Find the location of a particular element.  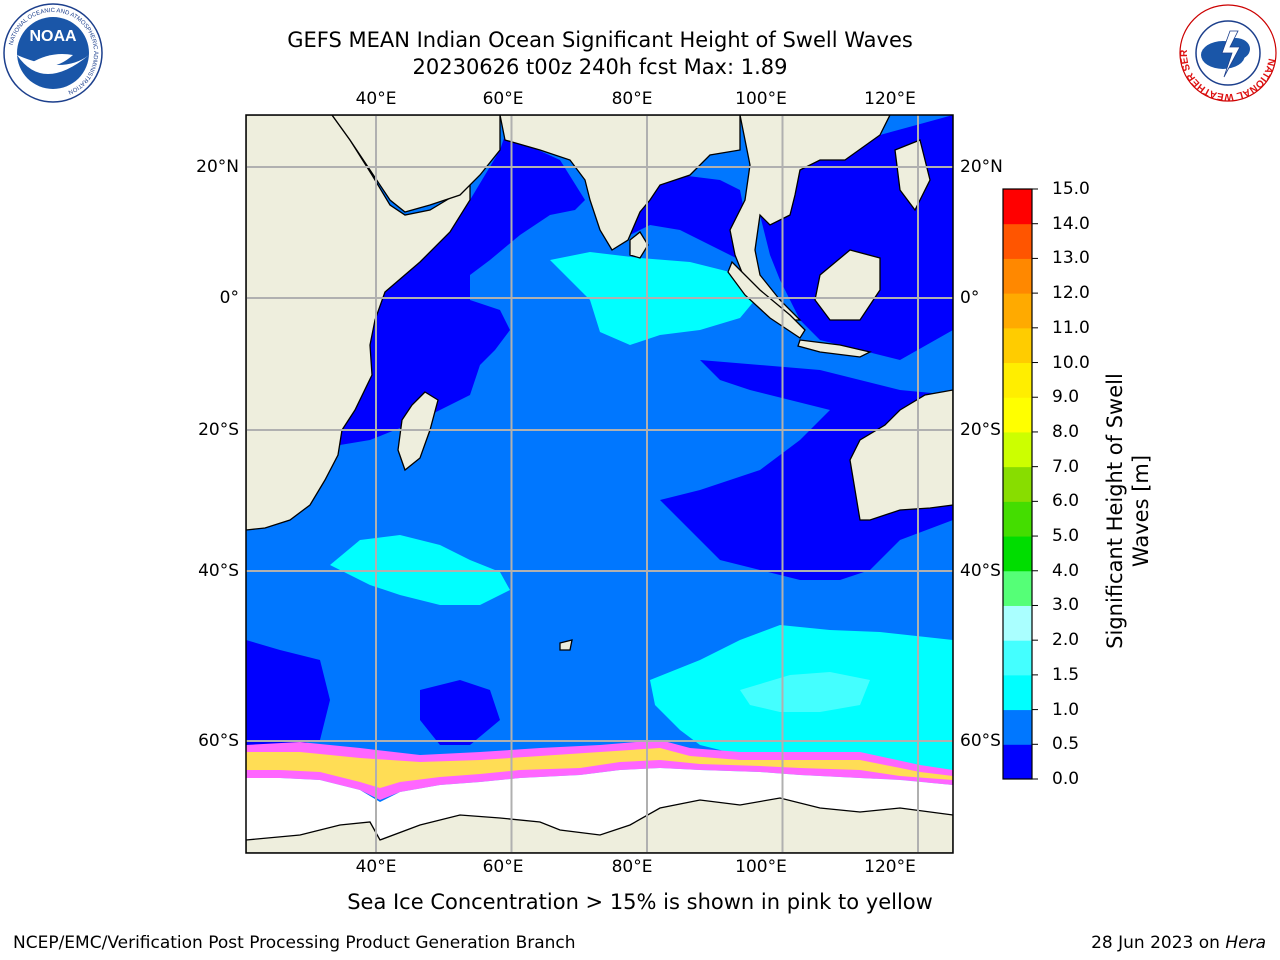

colorbar-frame is located at coordinates (1017, 484).